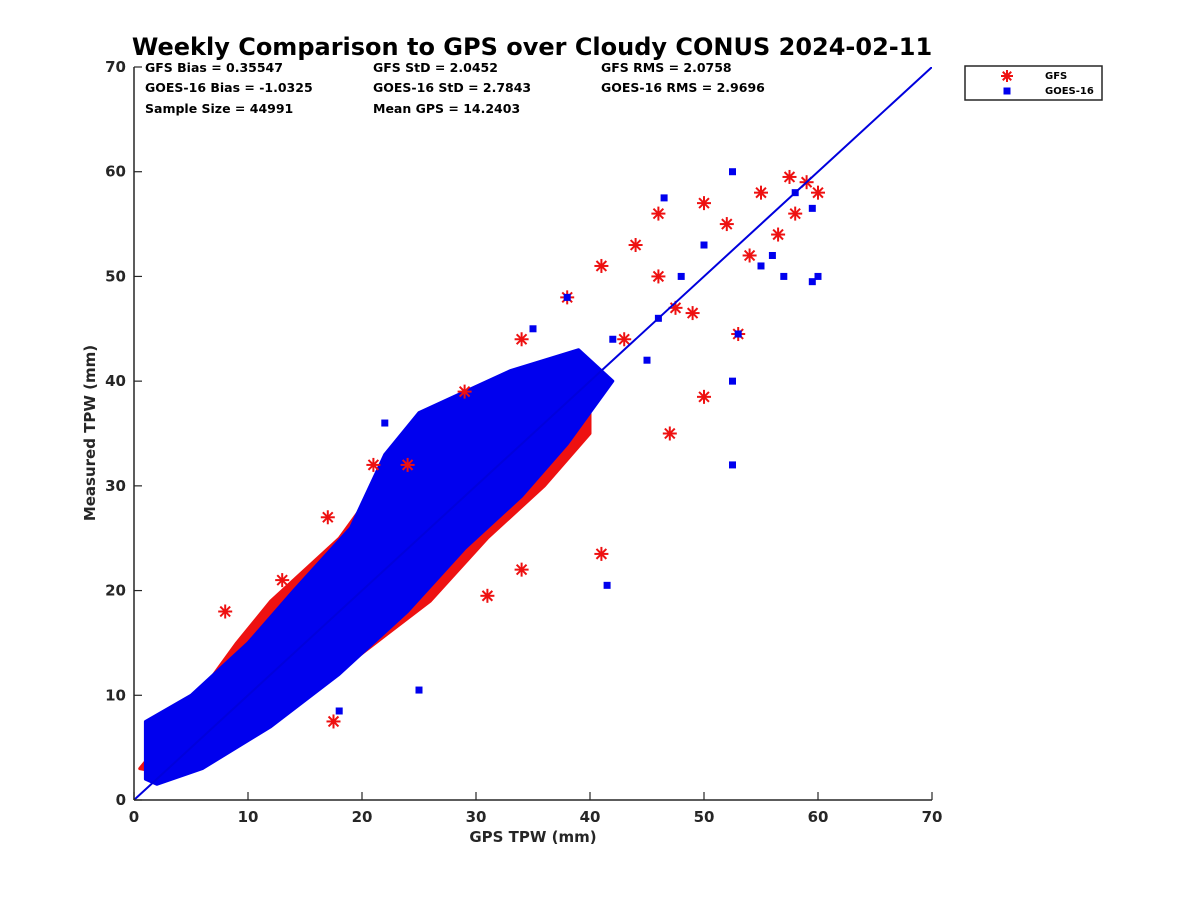 Image resolution: width=1200 pixels, height=900 pixels. I want to click on legend-goes16-marker, so click(1007, 91).